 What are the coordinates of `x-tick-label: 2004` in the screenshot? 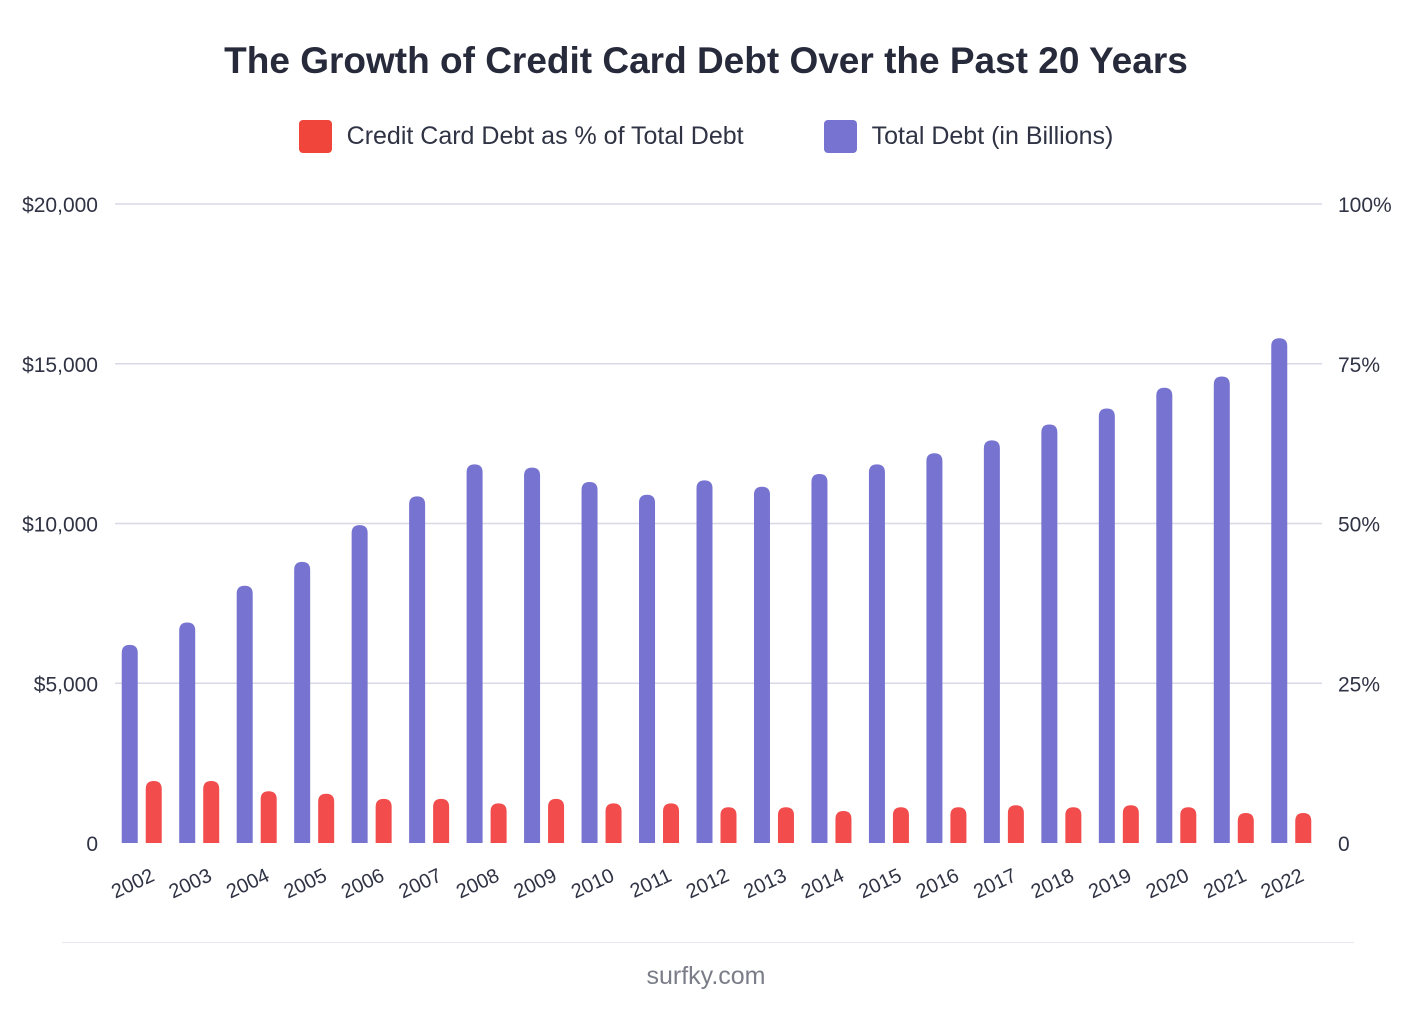 It's located at (248, 884).